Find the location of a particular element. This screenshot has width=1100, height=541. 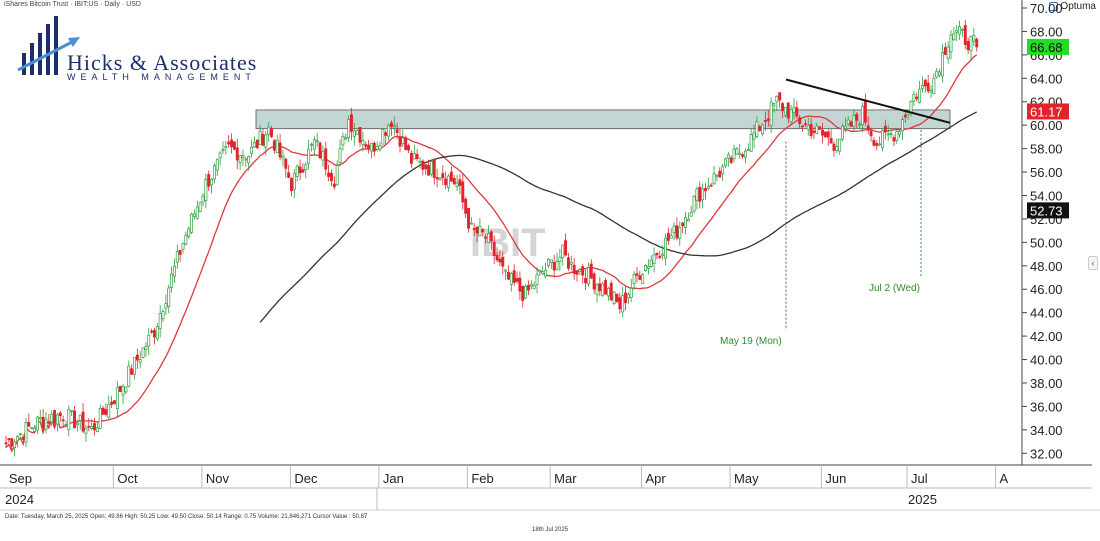

year-label: 2024 is located at coordinates (19, 499).